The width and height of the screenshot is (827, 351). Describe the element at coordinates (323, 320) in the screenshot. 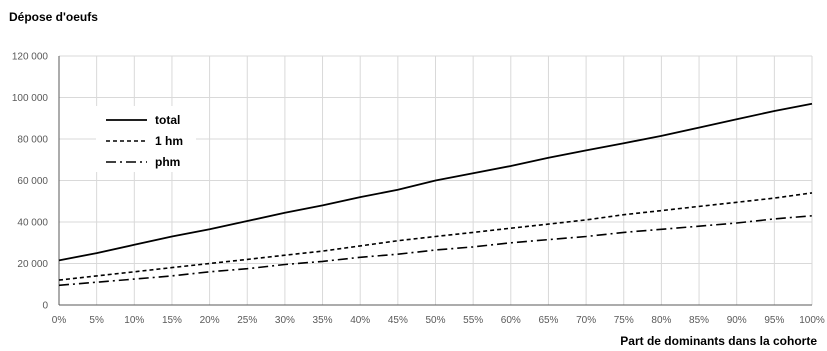

I see `x-tick-label: 35%` at that location.